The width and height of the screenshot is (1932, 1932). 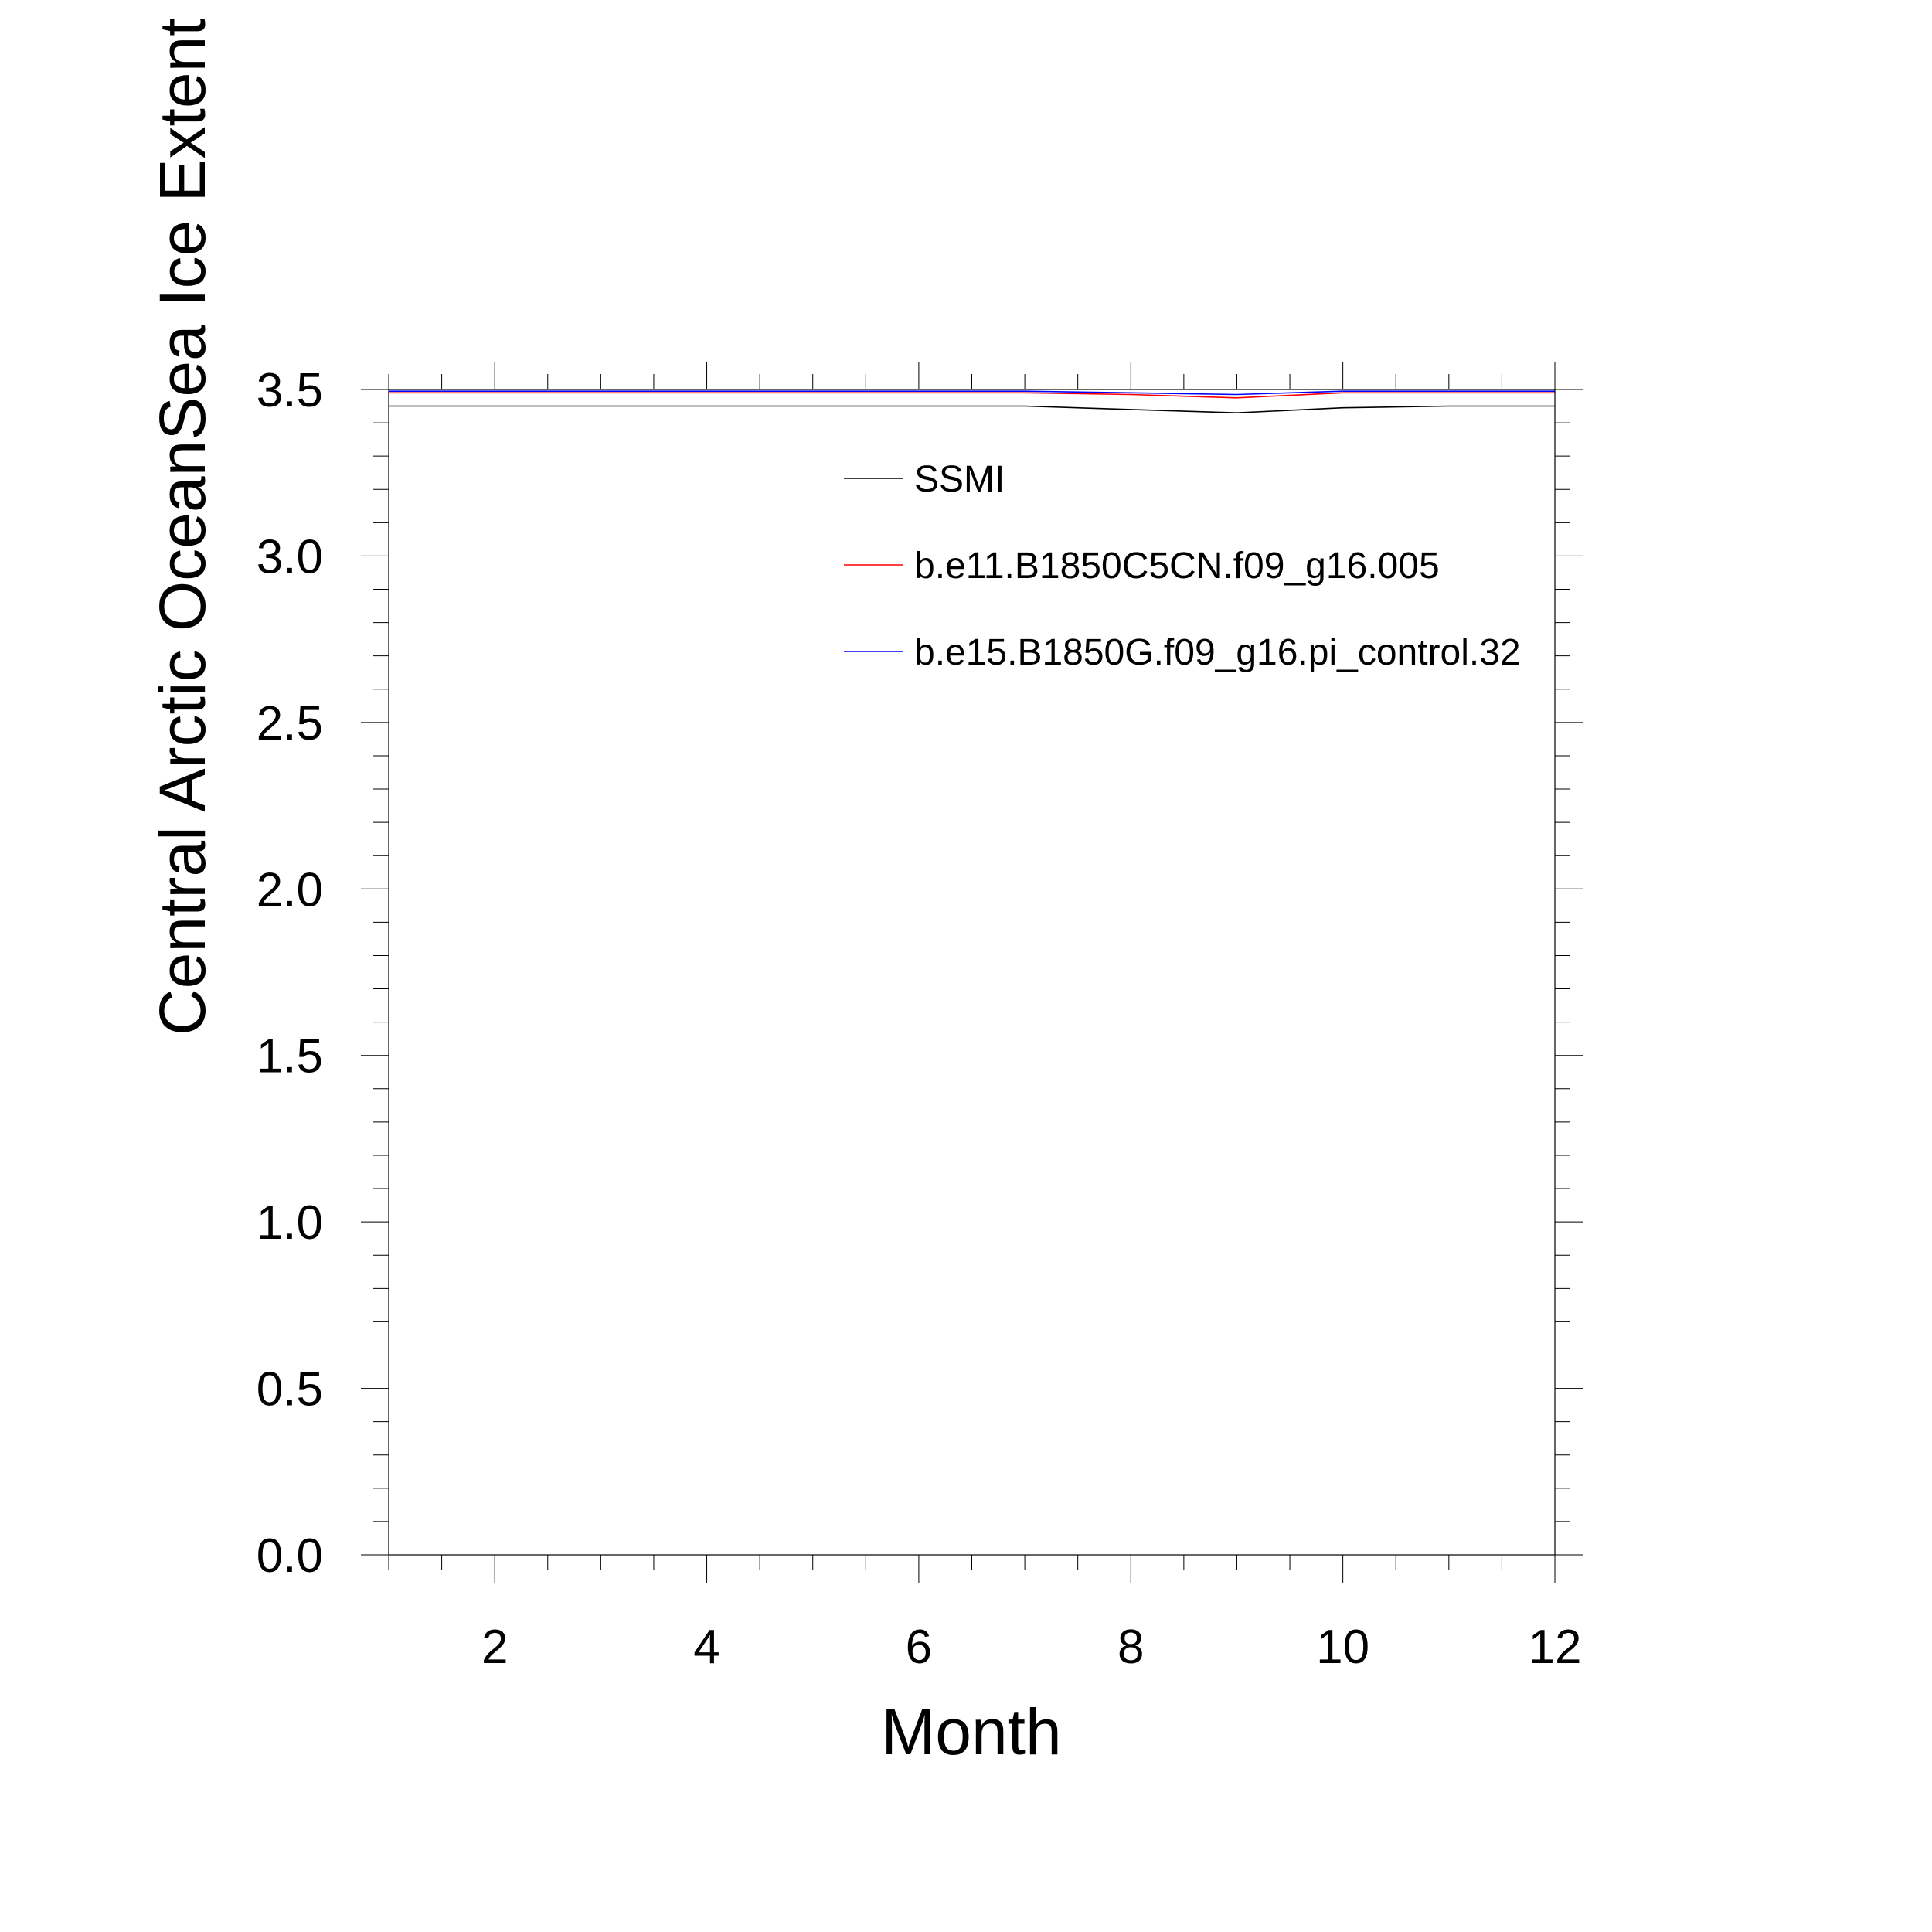 What do you see at coordinates (290, 1390) in the screenshot?
I see `y-tick-label: 0.5` at bounding box center [290, 1390].